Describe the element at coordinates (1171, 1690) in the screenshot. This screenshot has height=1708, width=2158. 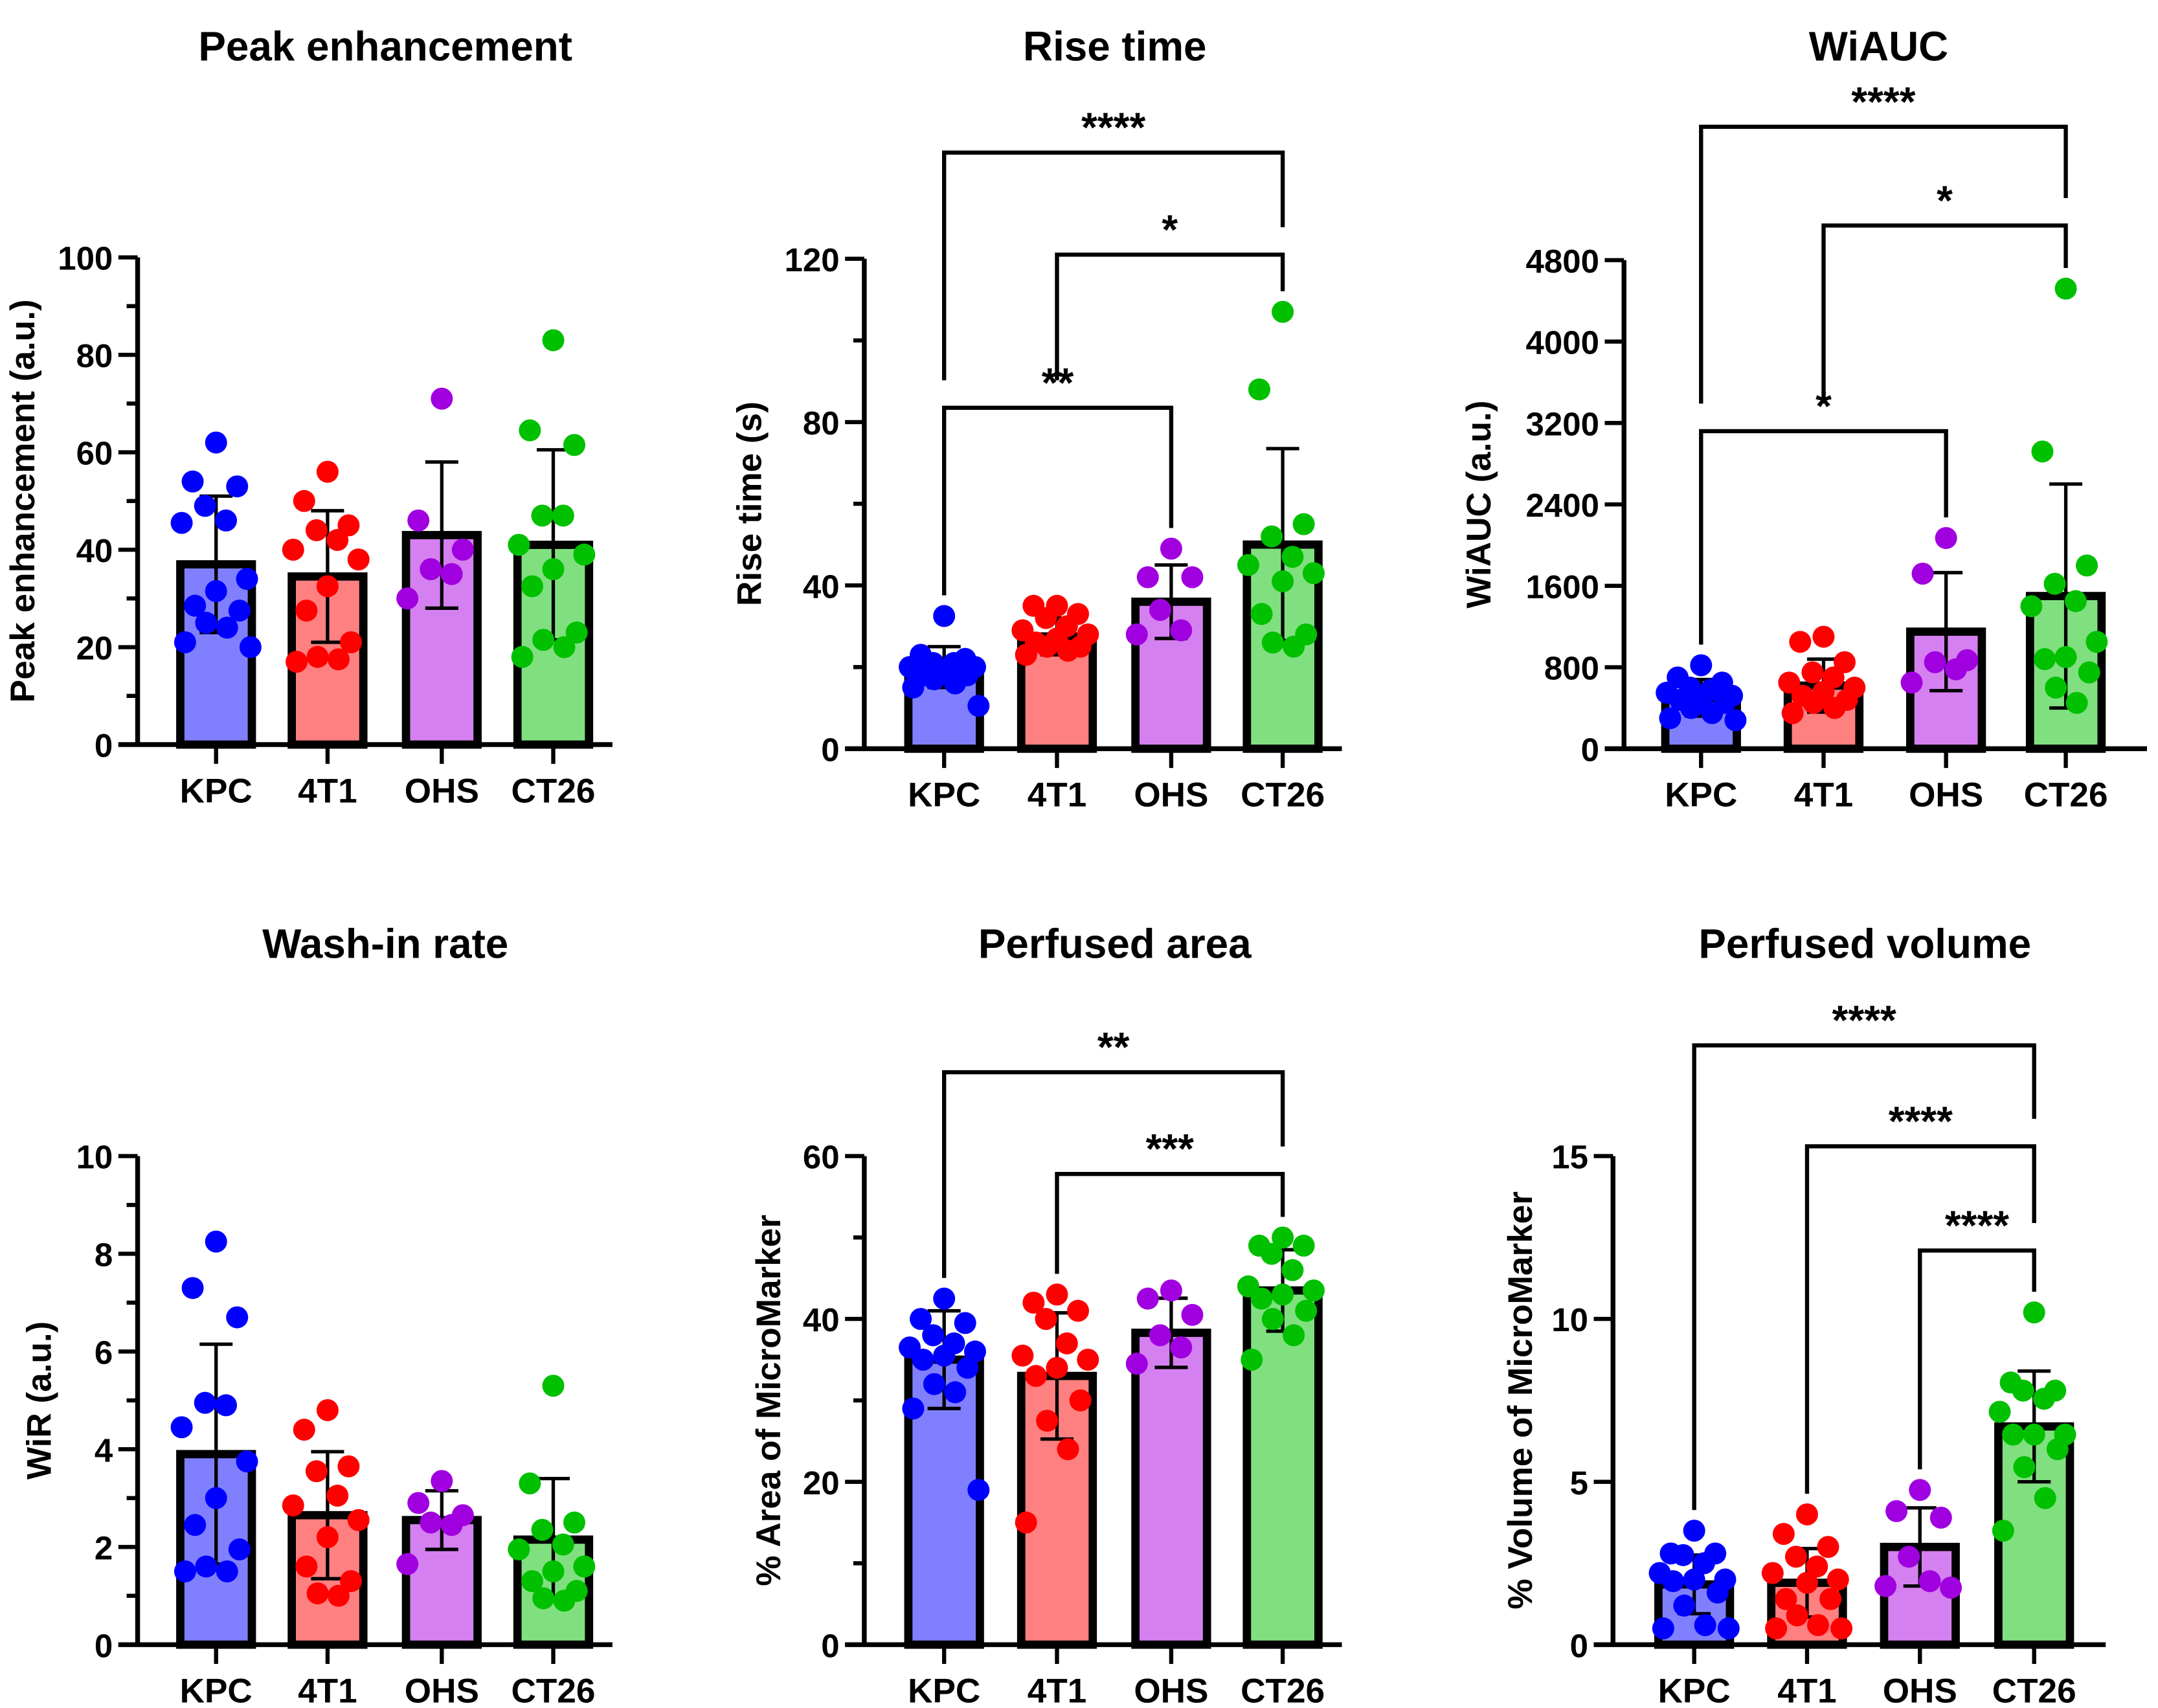
I see `x-tick-label: OHS` at that location.